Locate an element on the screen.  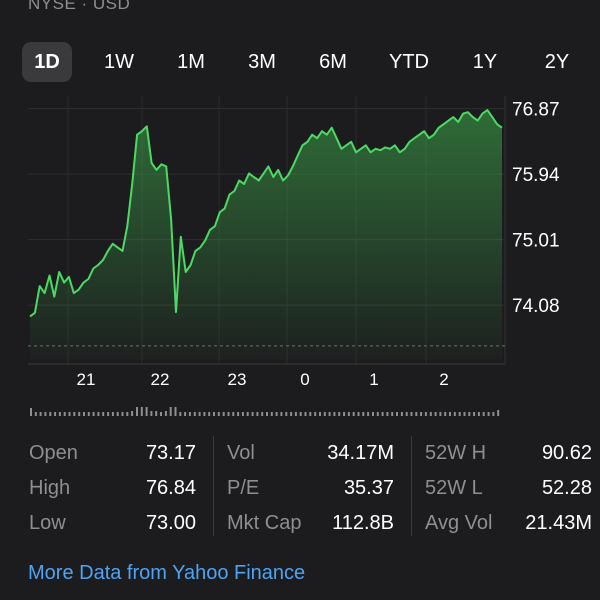
stat-label-52w-low: 52W L is located at coordinates (454, 488).